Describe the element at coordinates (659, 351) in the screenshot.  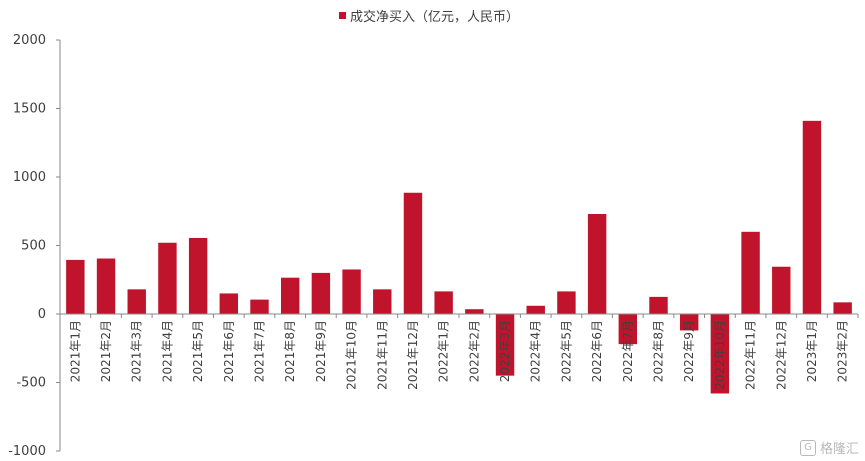
I see `x-tick-label: 2022年8月` at that location.